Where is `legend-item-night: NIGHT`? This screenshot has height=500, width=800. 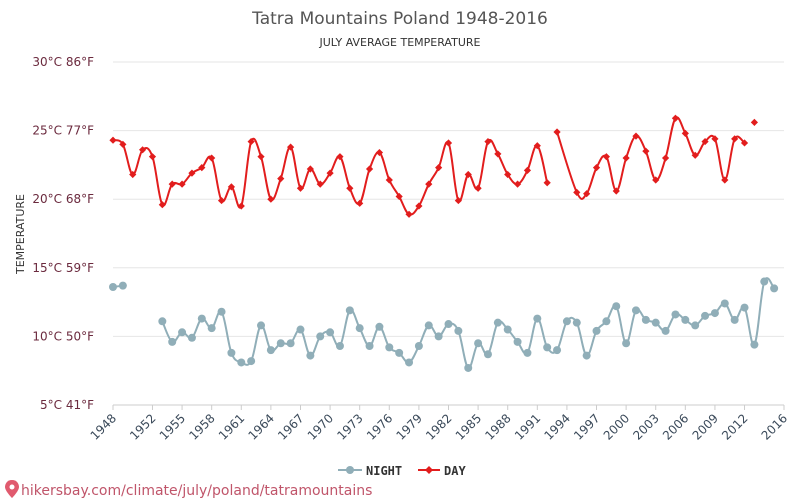 legend-item-night: NIGHT is located at coordinates (370, 471).